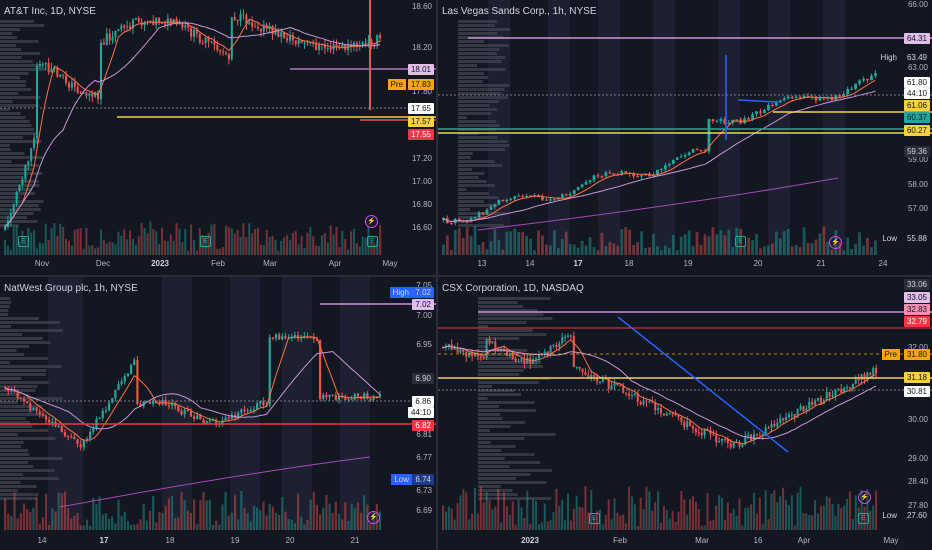  Describe the element at coordinates (779, 127) in the screenshot. I see `session-shade` at that location.